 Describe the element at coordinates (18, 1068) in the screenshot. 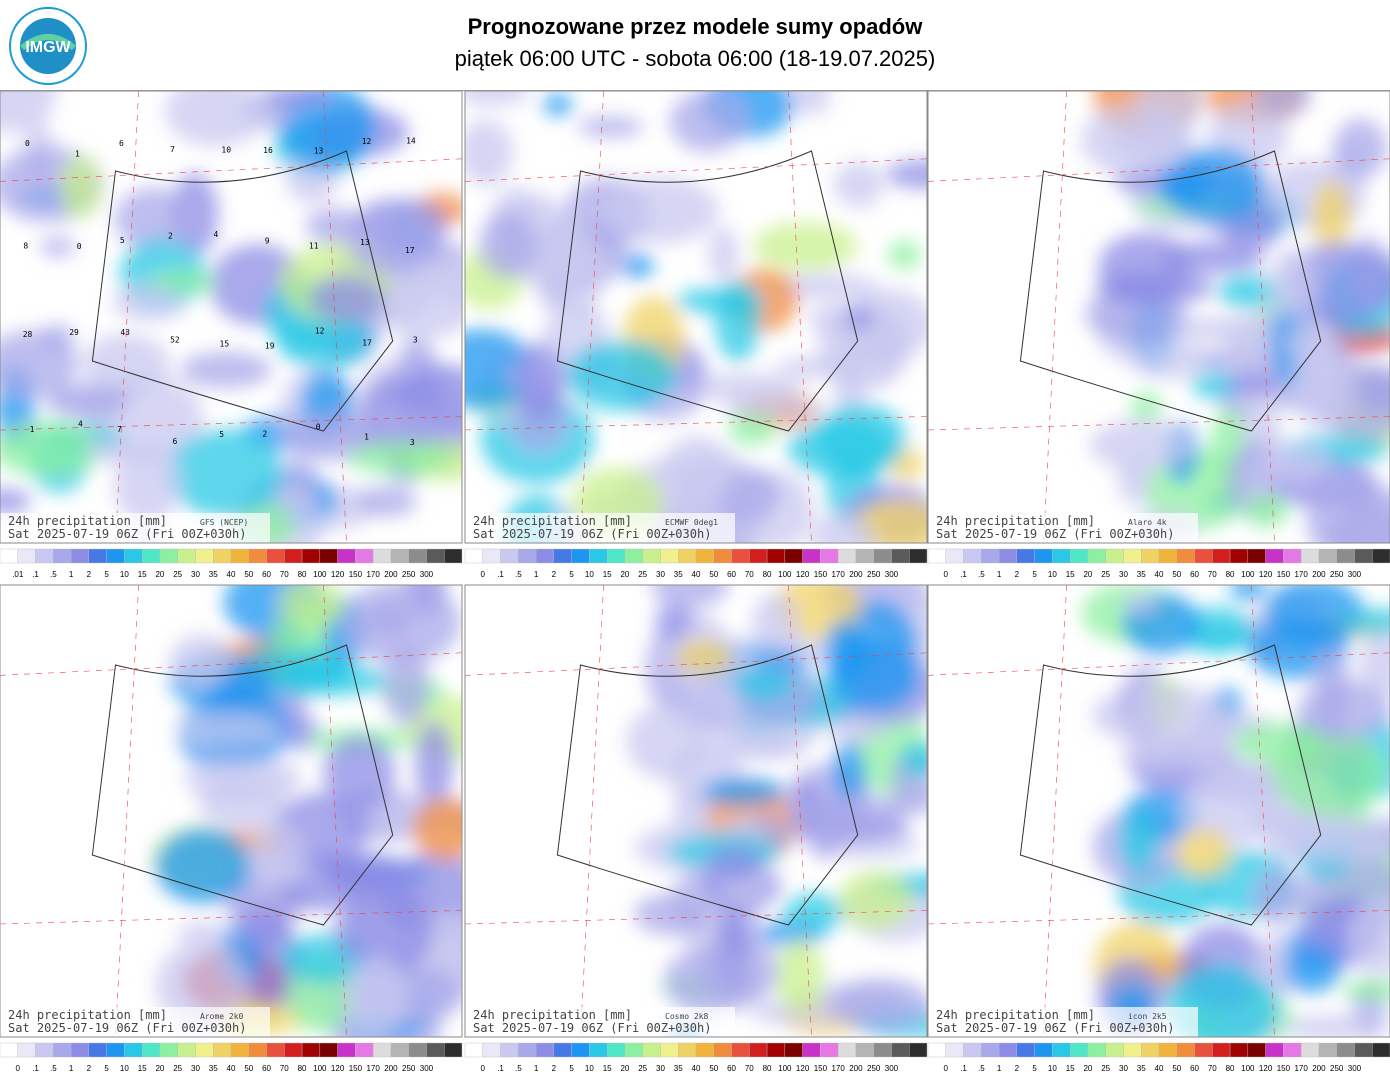

I see `scale-label: 0` at that location.